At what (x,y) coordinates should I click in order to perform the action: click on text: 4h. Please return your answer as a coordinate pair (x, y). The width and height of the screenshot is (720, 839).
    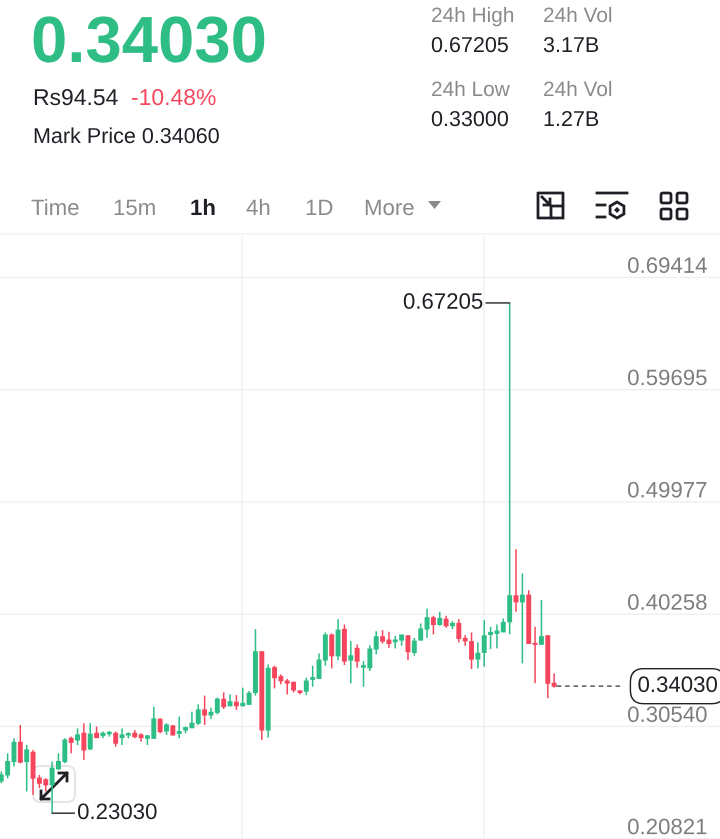
    Looking at the image, I should click on (258, 206).